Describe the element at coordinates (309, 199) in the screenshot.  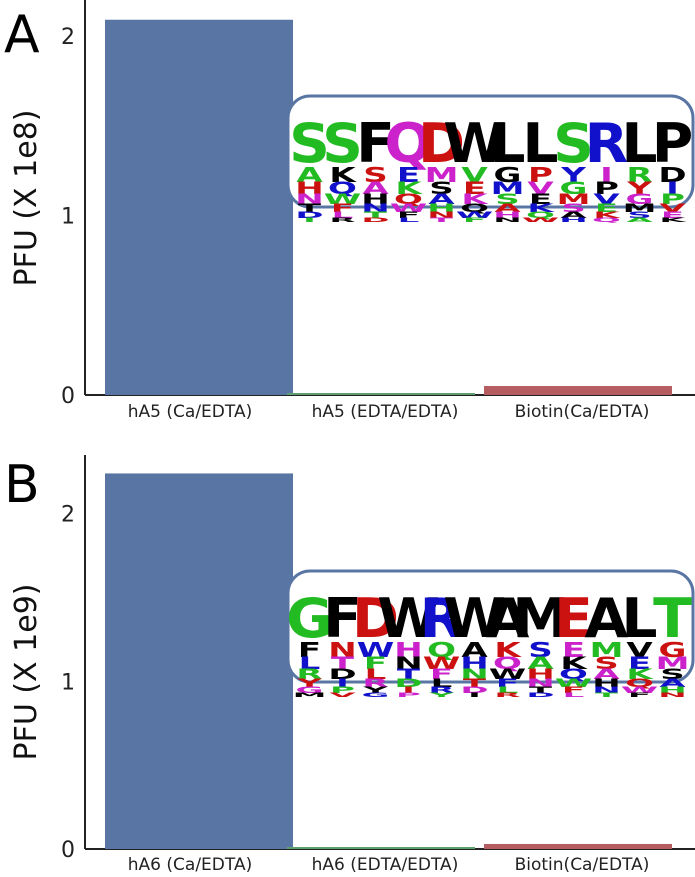
I see `panel-a-logo-minor-0-2: N` at that location.